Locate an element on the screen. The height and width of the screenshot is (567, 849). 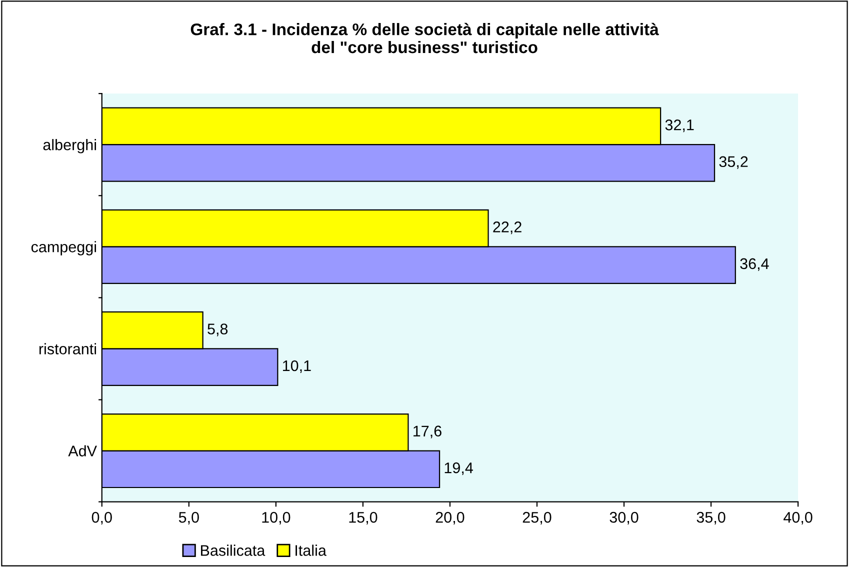
x-tick-label: 5,0 is located at coordinates (188, 518).